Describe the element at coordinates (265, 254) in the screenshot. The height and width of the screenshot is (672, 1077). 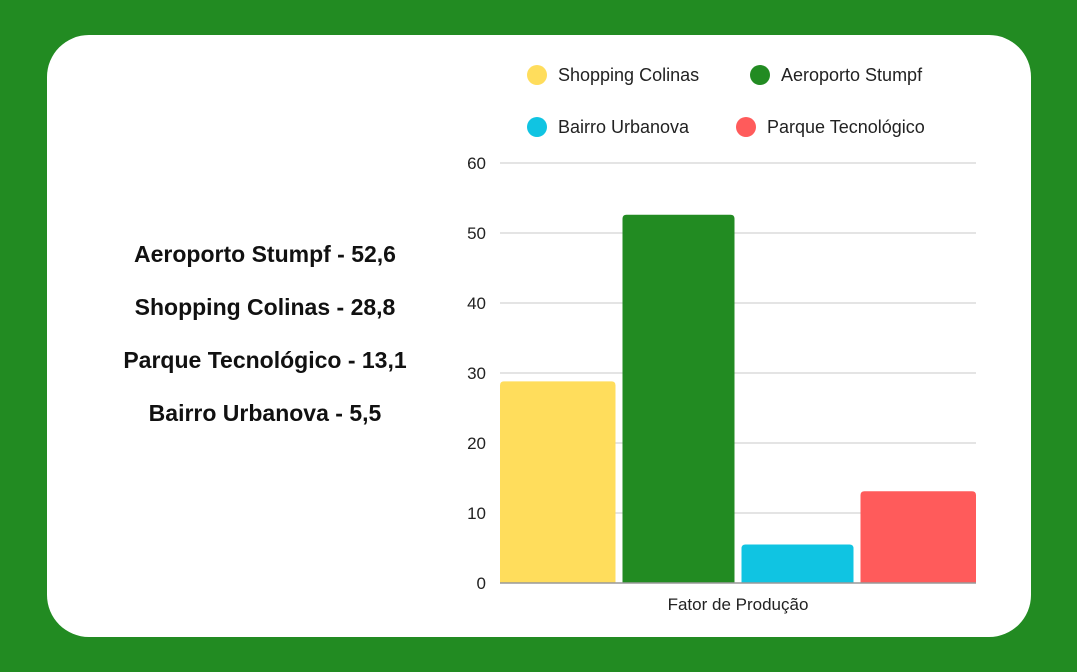
I see `summary-item-aeroporto-stumpf: Aeroporto Stumpf - 52,6` at that location.